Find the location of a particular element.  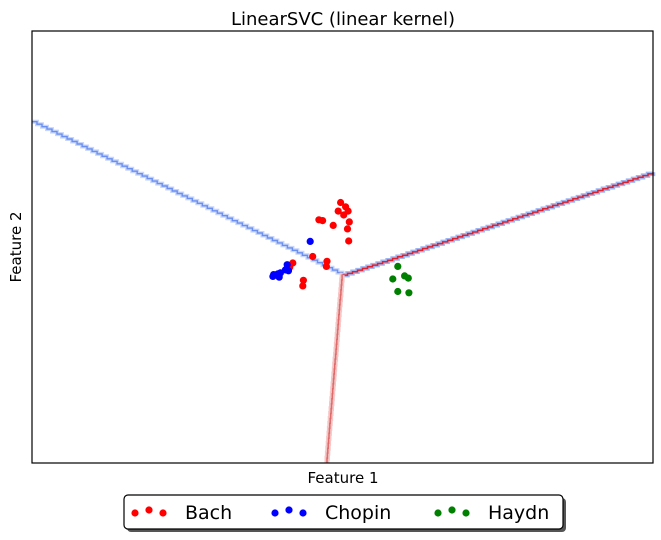

series-bach is located at coordinates (319, 244).